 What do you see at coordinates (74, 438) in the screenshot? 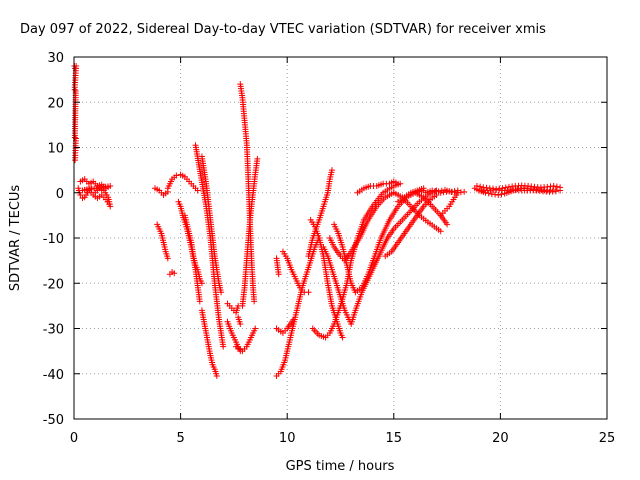
I see `x-tick-label: 0` at bounding box center [74, 438].